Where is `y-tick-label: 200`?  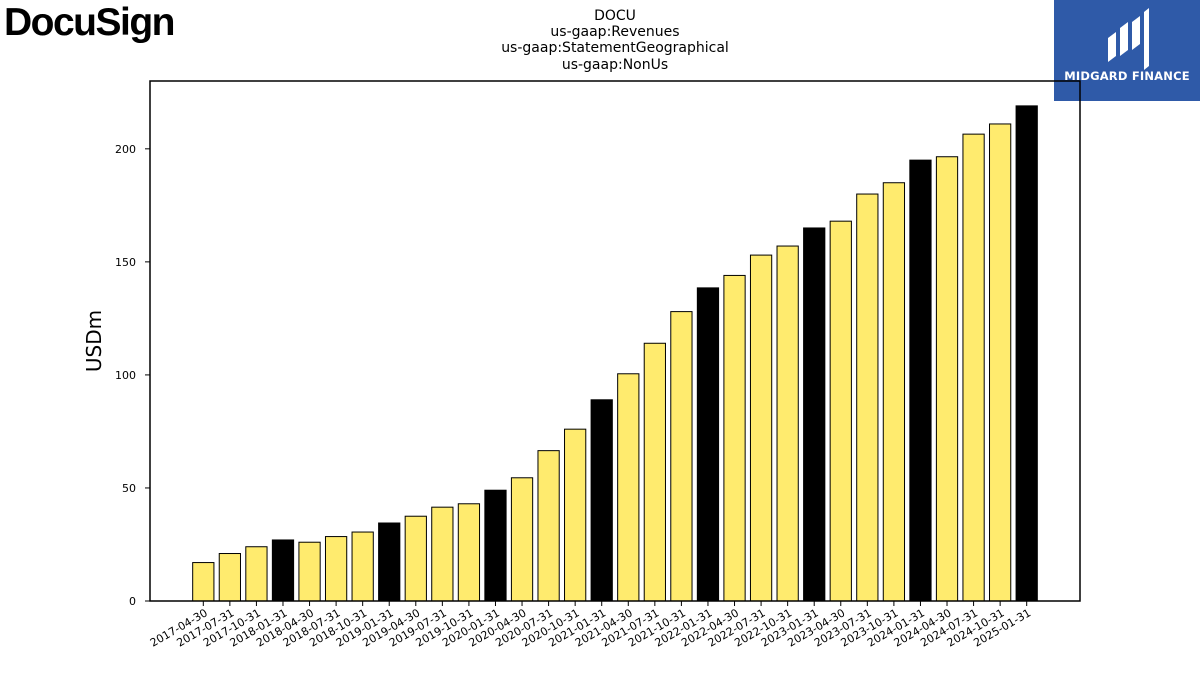
y-tick-label: 200 is located at coordinates (125, 149).